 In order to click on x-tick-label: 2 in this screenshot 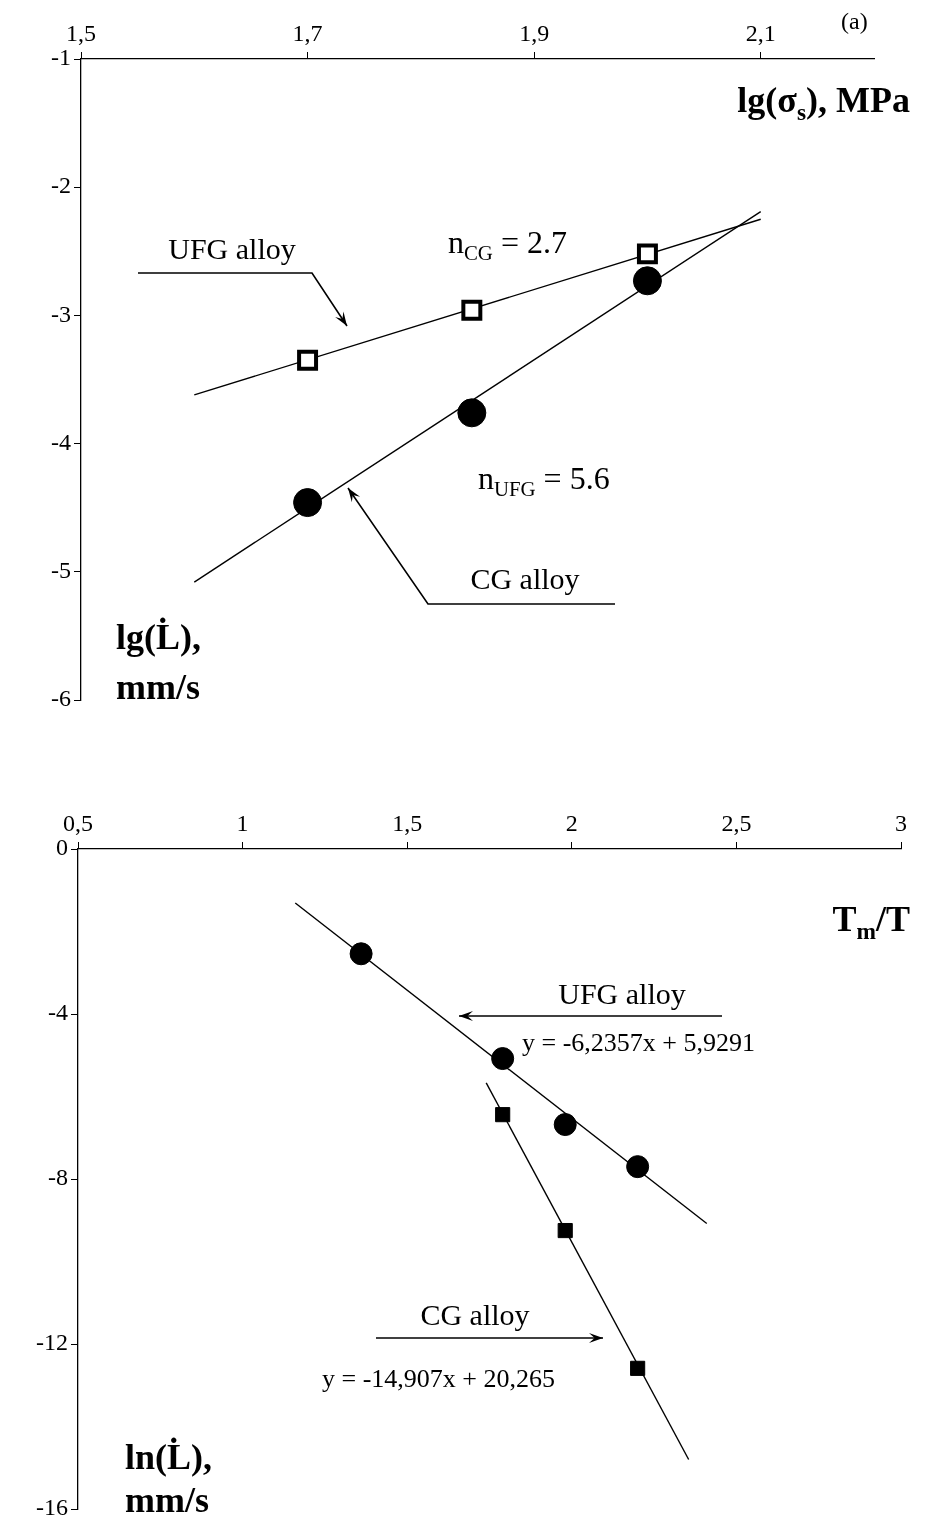, I will do `click(571, 822)`.